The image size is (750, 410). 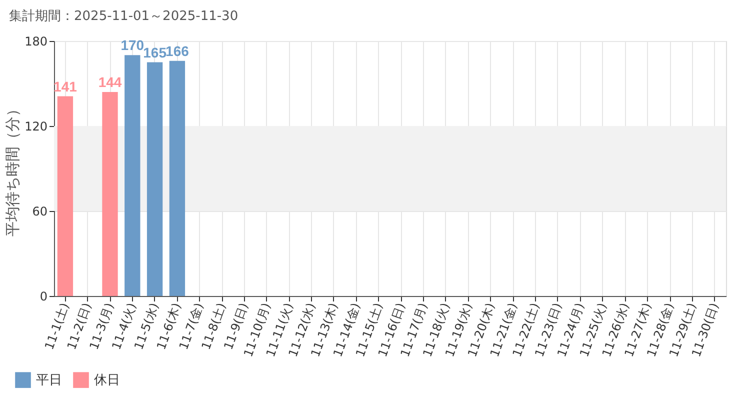 What do you see at coordinates (178, 50) in the screenshot?
I see `data-label: 166` at bounding box center [178, 50].